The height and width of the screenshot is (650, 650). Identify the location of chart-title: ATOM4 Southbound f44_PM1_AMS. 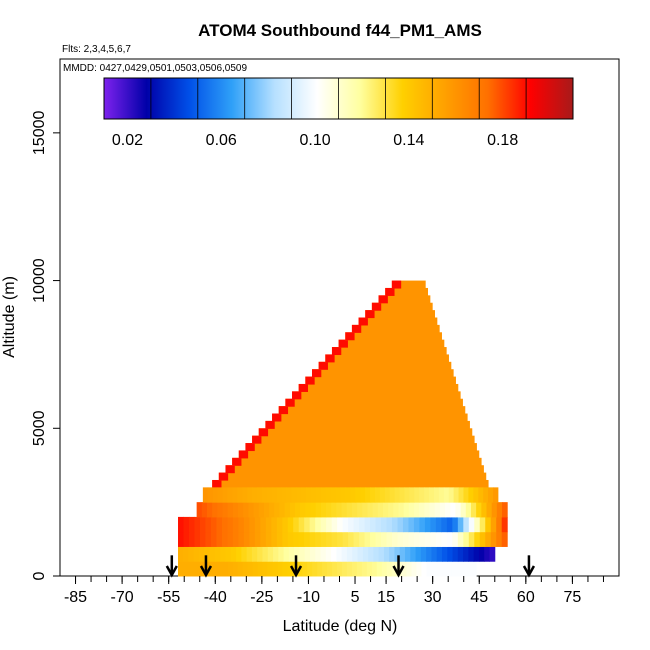
(340, 30).